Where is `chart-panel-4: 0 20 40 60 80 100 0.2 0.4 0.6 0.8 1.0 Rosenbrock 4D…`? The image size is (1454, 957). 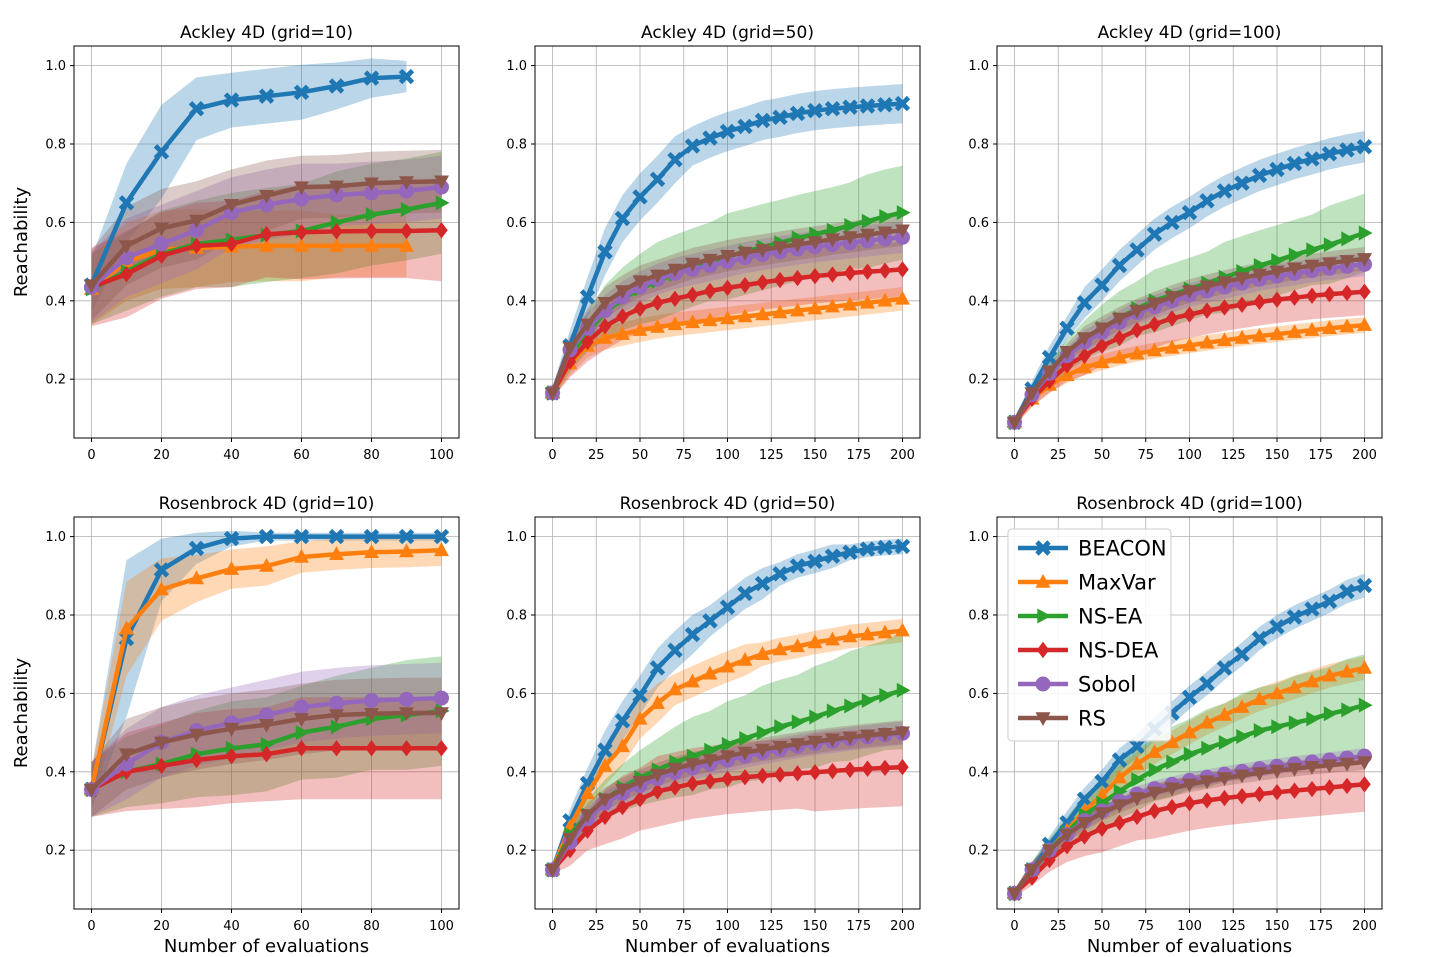 chart-panel-4: 0 20 40 60 80 100 0.2 0.4 0.6 0.8 1.0 Rosenbrock 4D… is located at coordinates (235, 725).